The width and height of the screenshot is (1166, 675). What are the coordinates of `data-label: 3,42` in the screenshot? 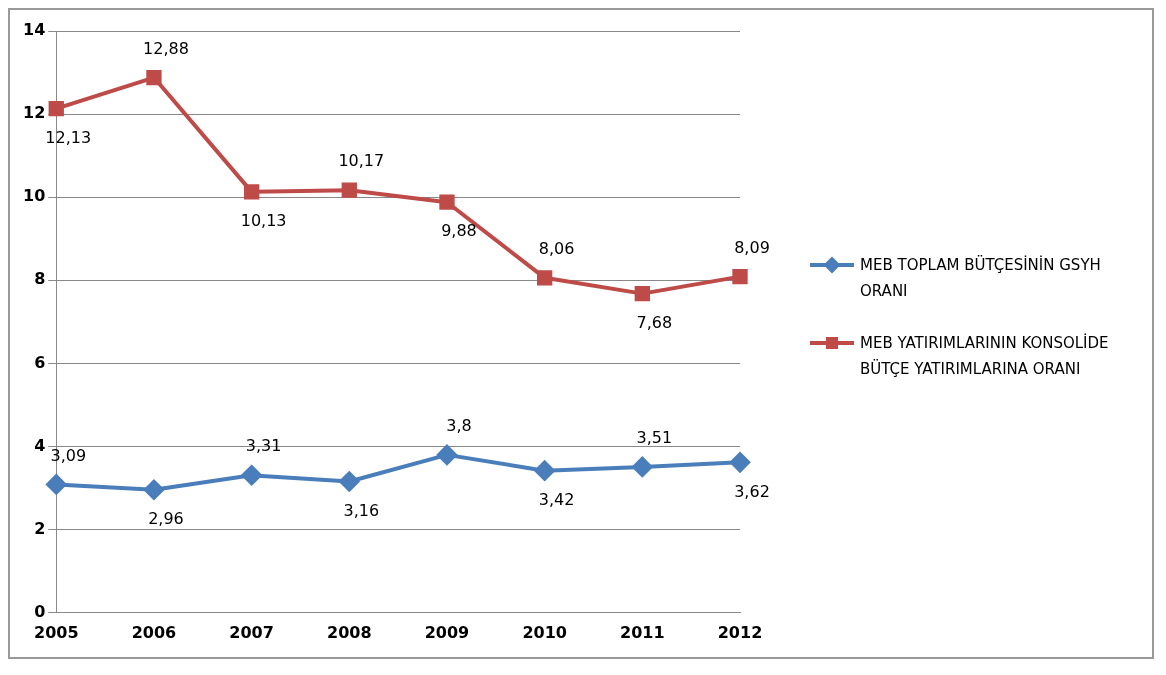 It's located at (556, 499).